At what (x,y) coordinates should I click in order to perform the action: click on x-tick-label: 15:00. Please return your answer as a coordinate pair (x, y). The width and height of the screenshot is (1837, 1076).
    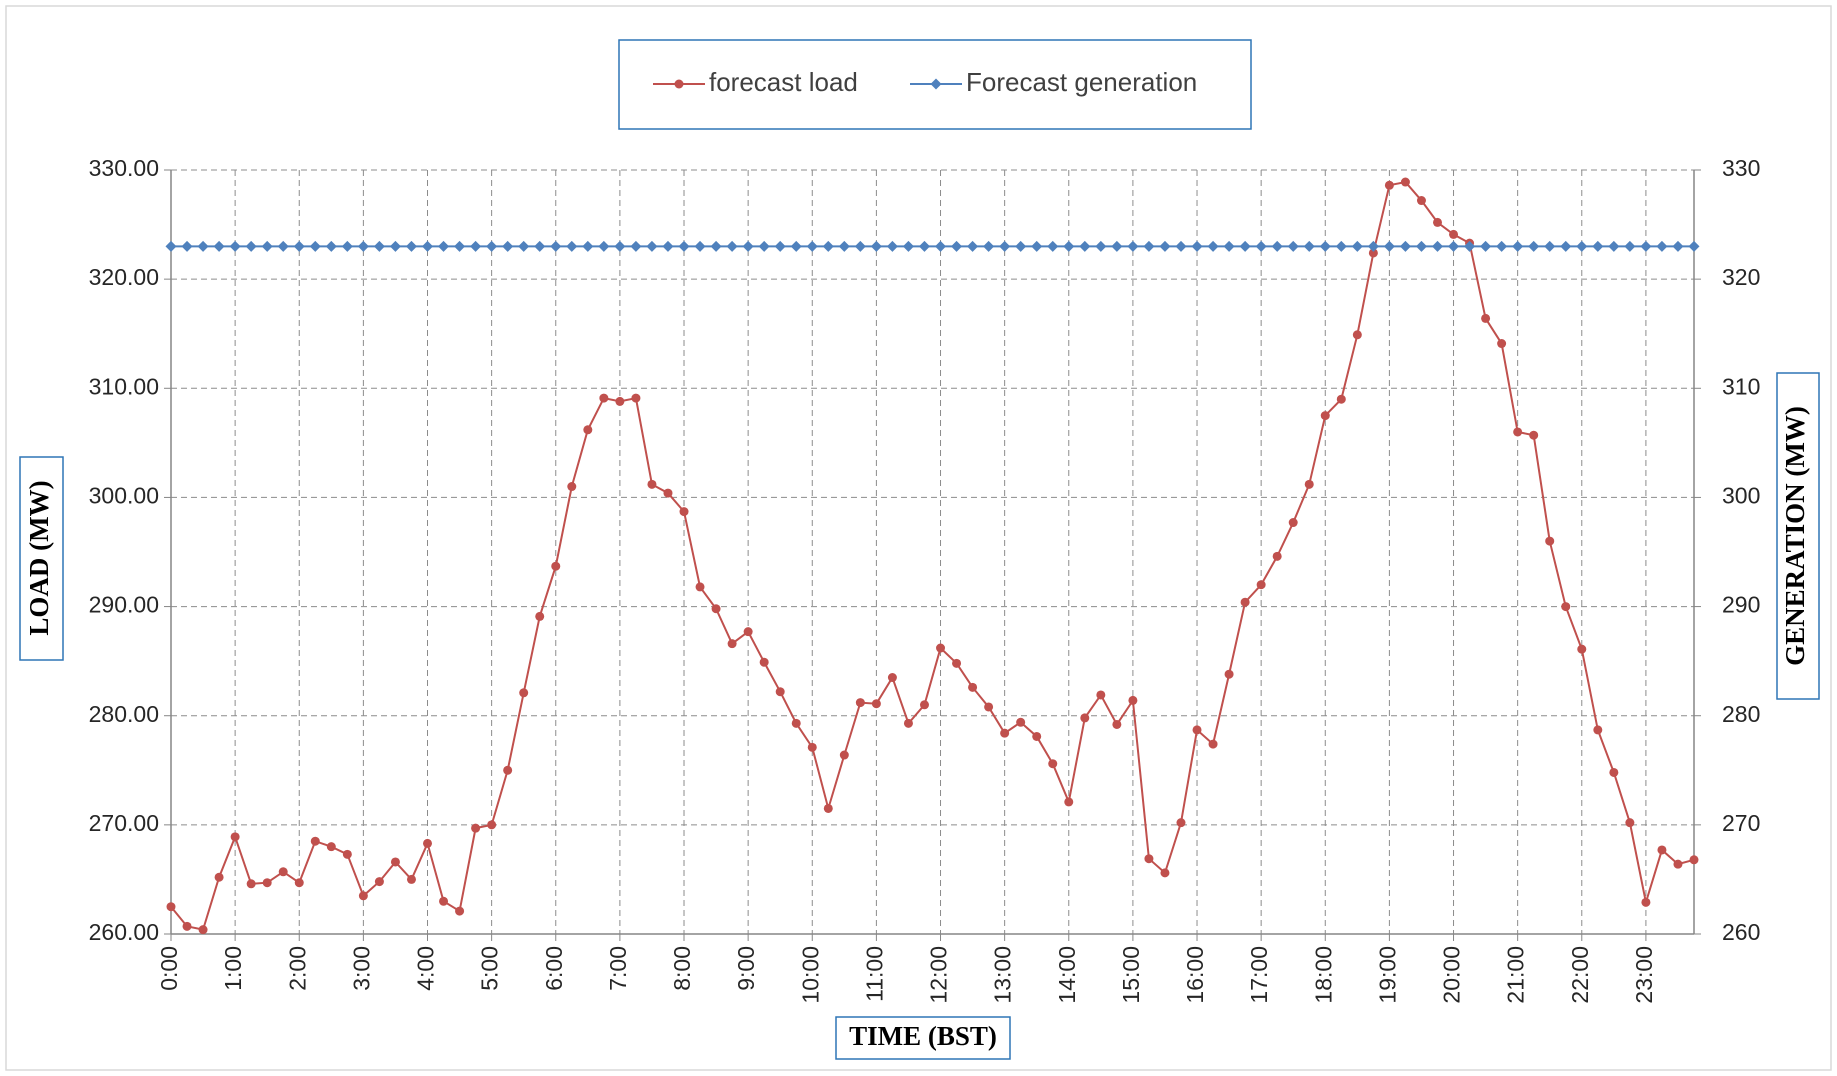
    Looking at the image, I should click on (1131, 975).